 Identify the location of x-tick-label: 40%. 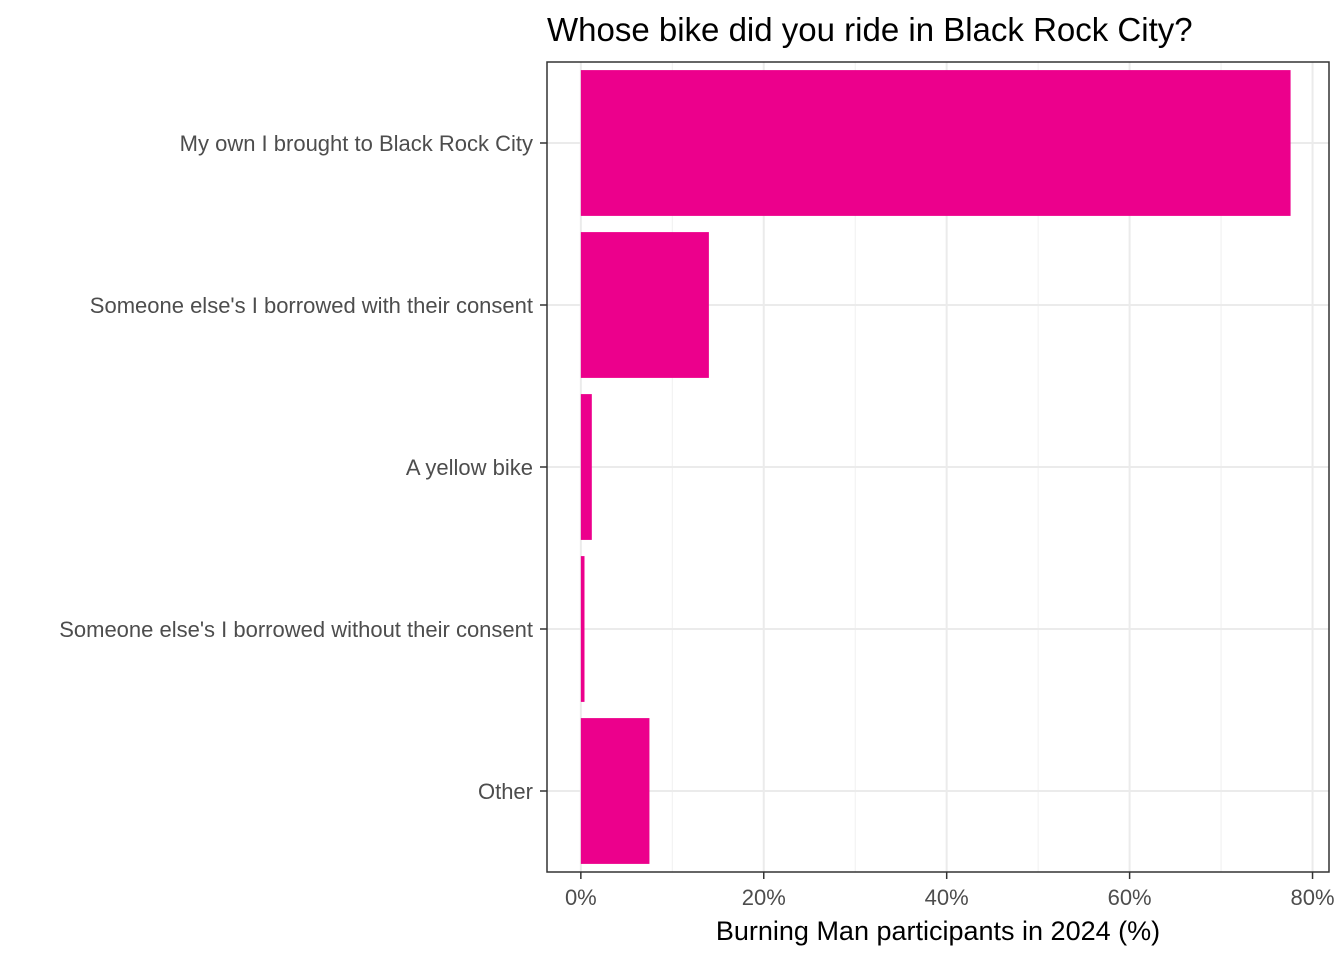
(947, 897).